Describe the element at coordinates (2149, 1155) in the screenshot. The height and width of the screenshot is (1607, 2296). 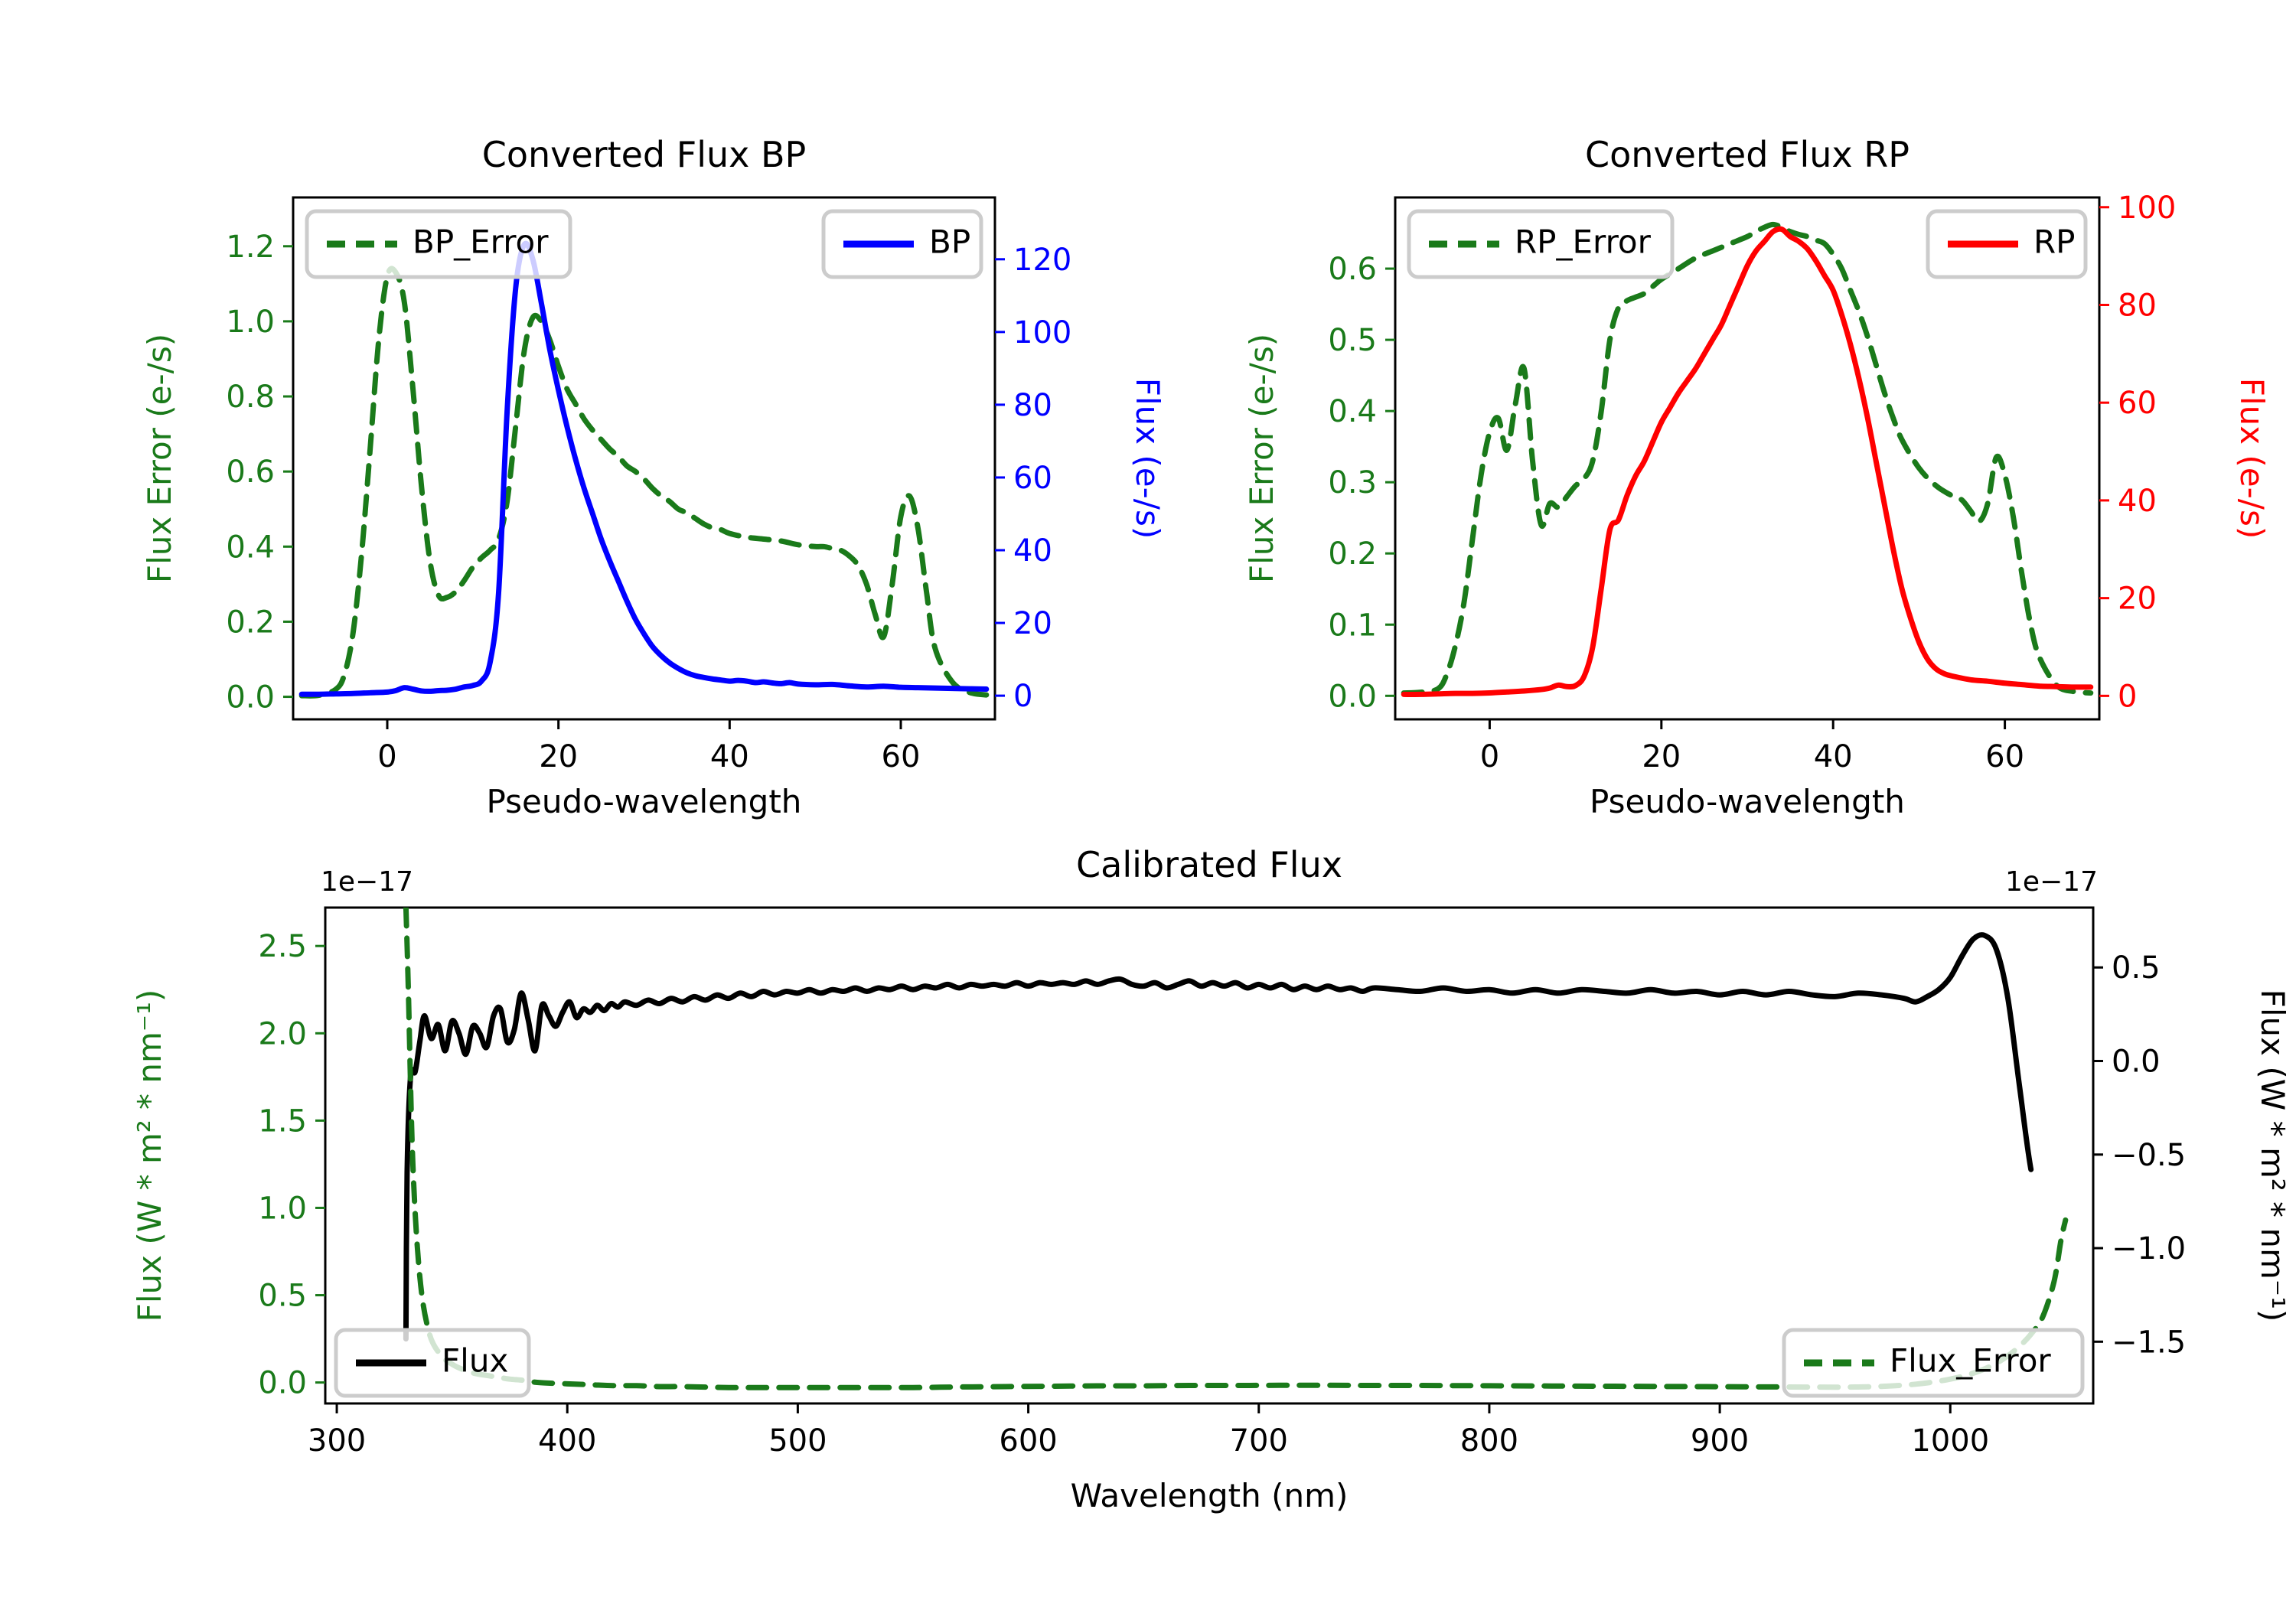
I see `y-tick-label-right: −0.5` at that location.